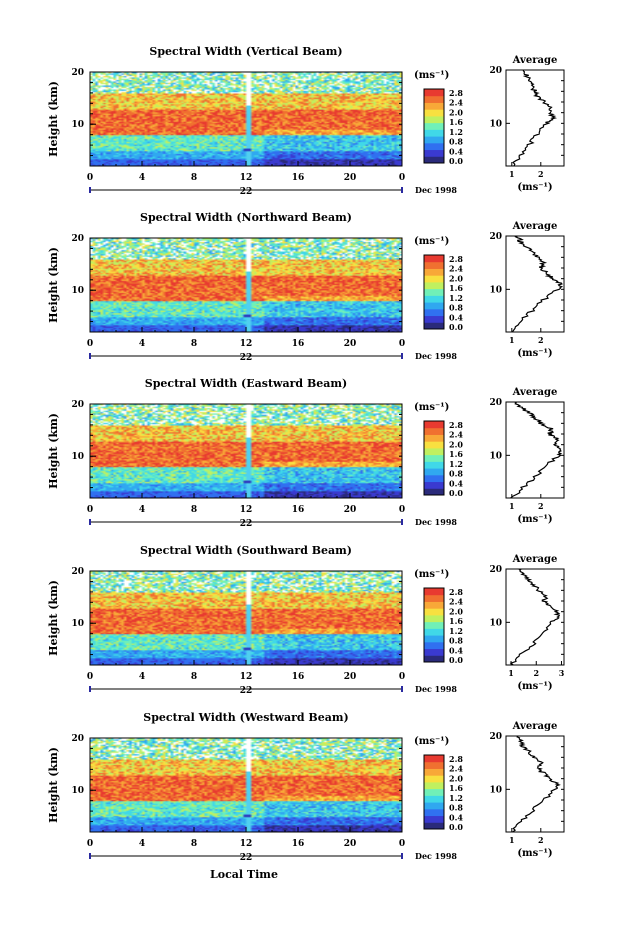  Describe the element at coordinates (246, 383) in the screenshot. I see `panel-title: Spectral Width (Eastward Beam)` at that location.